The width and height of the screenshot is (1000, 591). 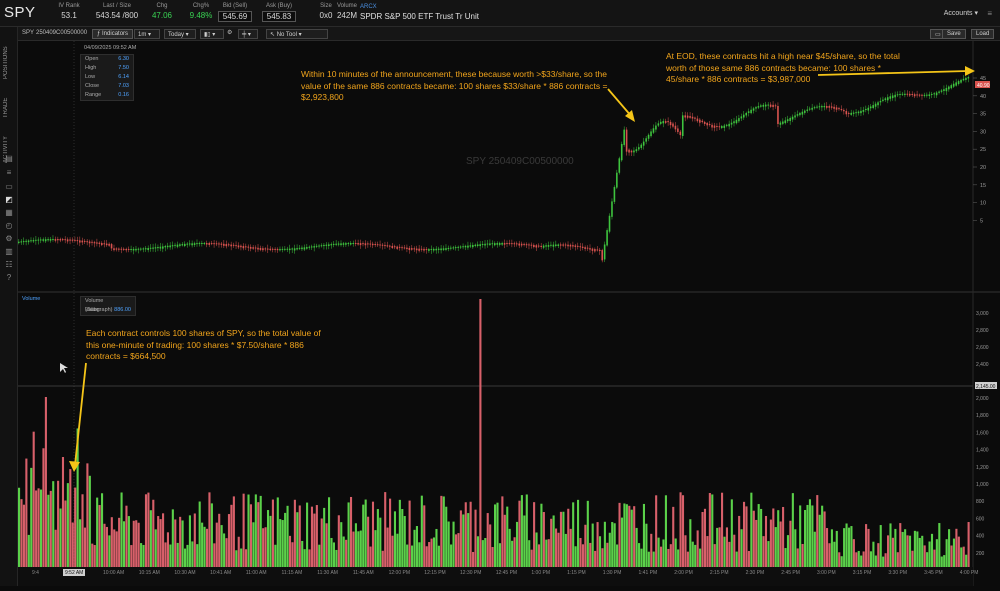 I want to click on clock-icon: ◴, so click(x=9, y=225).